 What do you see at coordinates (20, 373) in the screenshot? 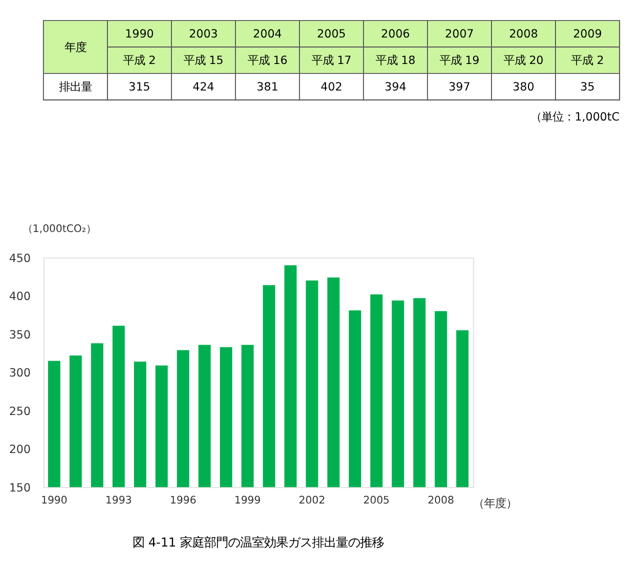
I see `y-tick-label: 300` at bounding box center [20, 373].